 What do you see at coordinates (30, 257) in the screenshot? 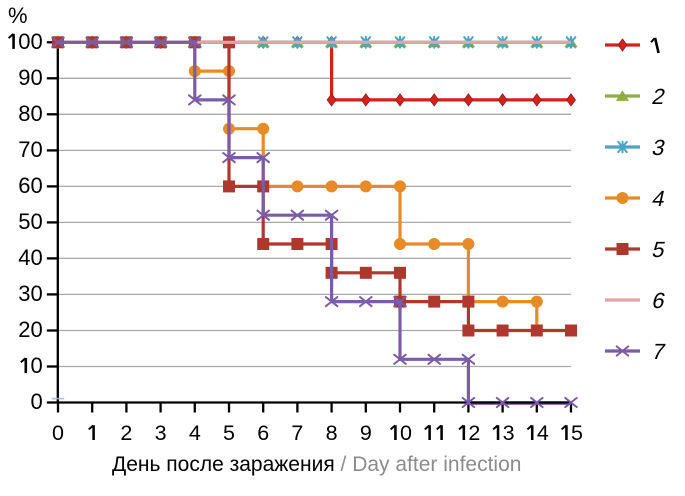
I see `svg-text: 40` at bounding box center [30, 257].